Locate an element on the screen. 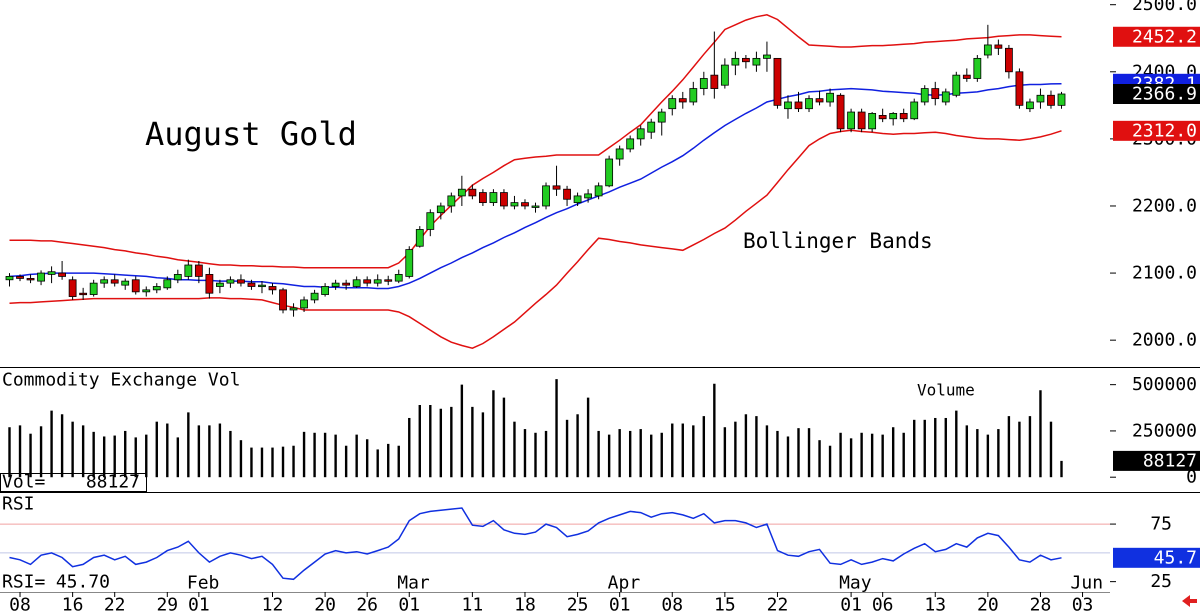  x-tick-label: 22 is located at coordinates (115, 605).